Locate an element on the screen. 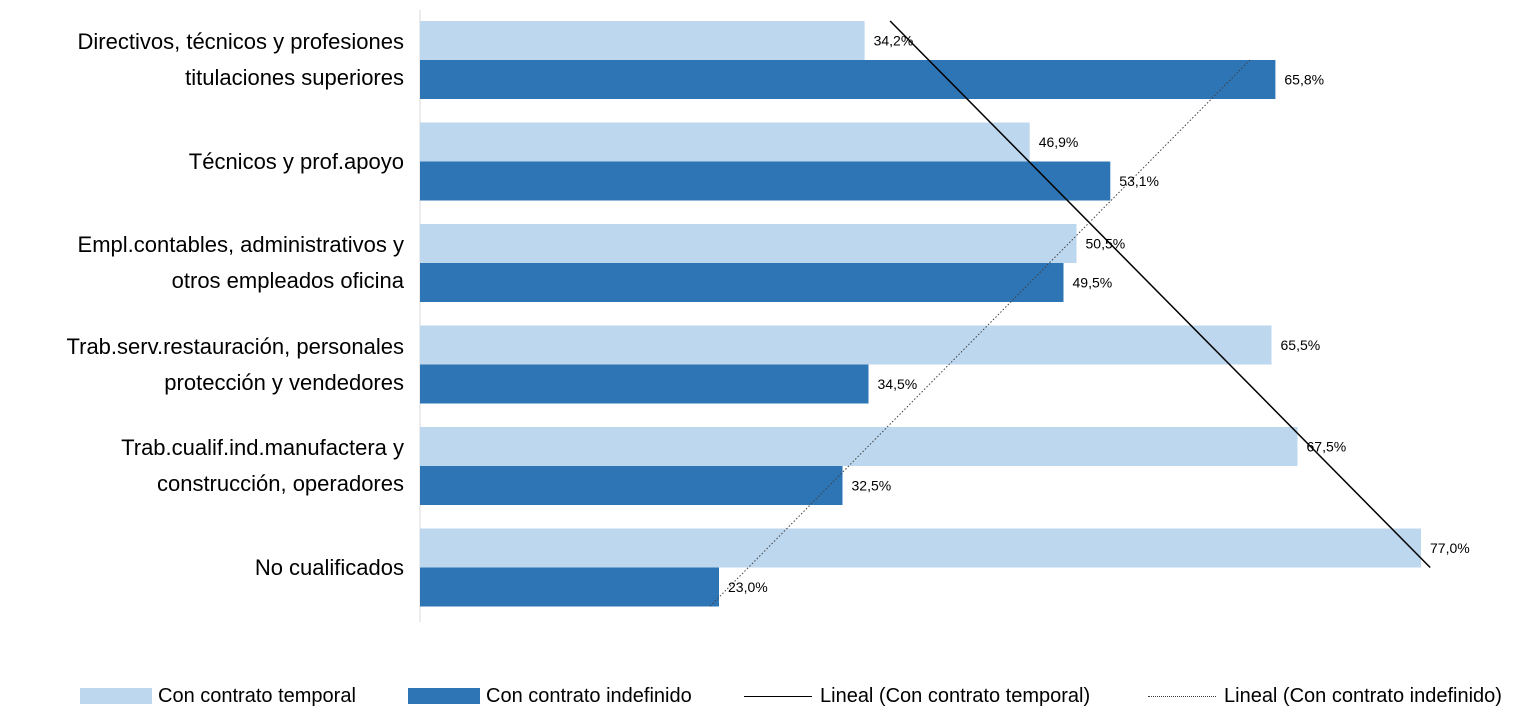 Image resolution: width=1528 pixels, height=712 pixels. legend-item-indefinido: Con contrato indefinido is located at coordinates (550, 696).